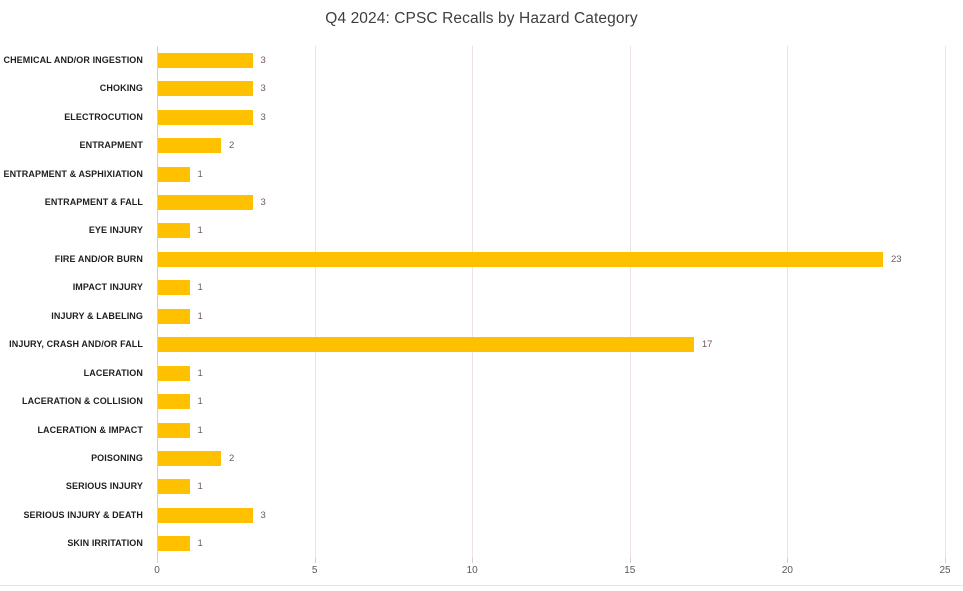 Image resolution: width=963 pixels, height=591 pixels. Describe the element at coordinates (481, 18) in the screenshot. I see `chart-title: Q4 2024: CPSC Recalls by Hazard Category` at that location.